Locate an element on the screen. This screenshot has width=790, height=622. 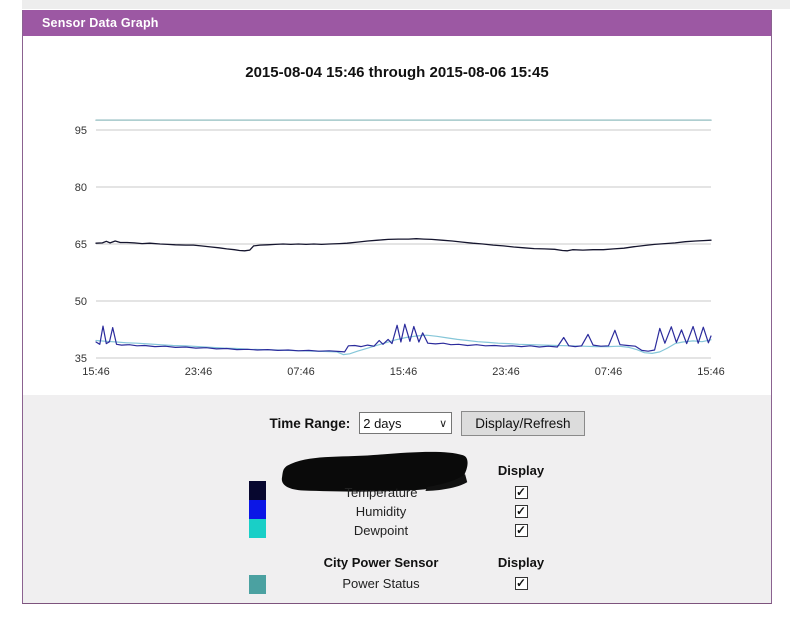
display-checkbox-power-status: ✓ is located at coordinates (521, 583).